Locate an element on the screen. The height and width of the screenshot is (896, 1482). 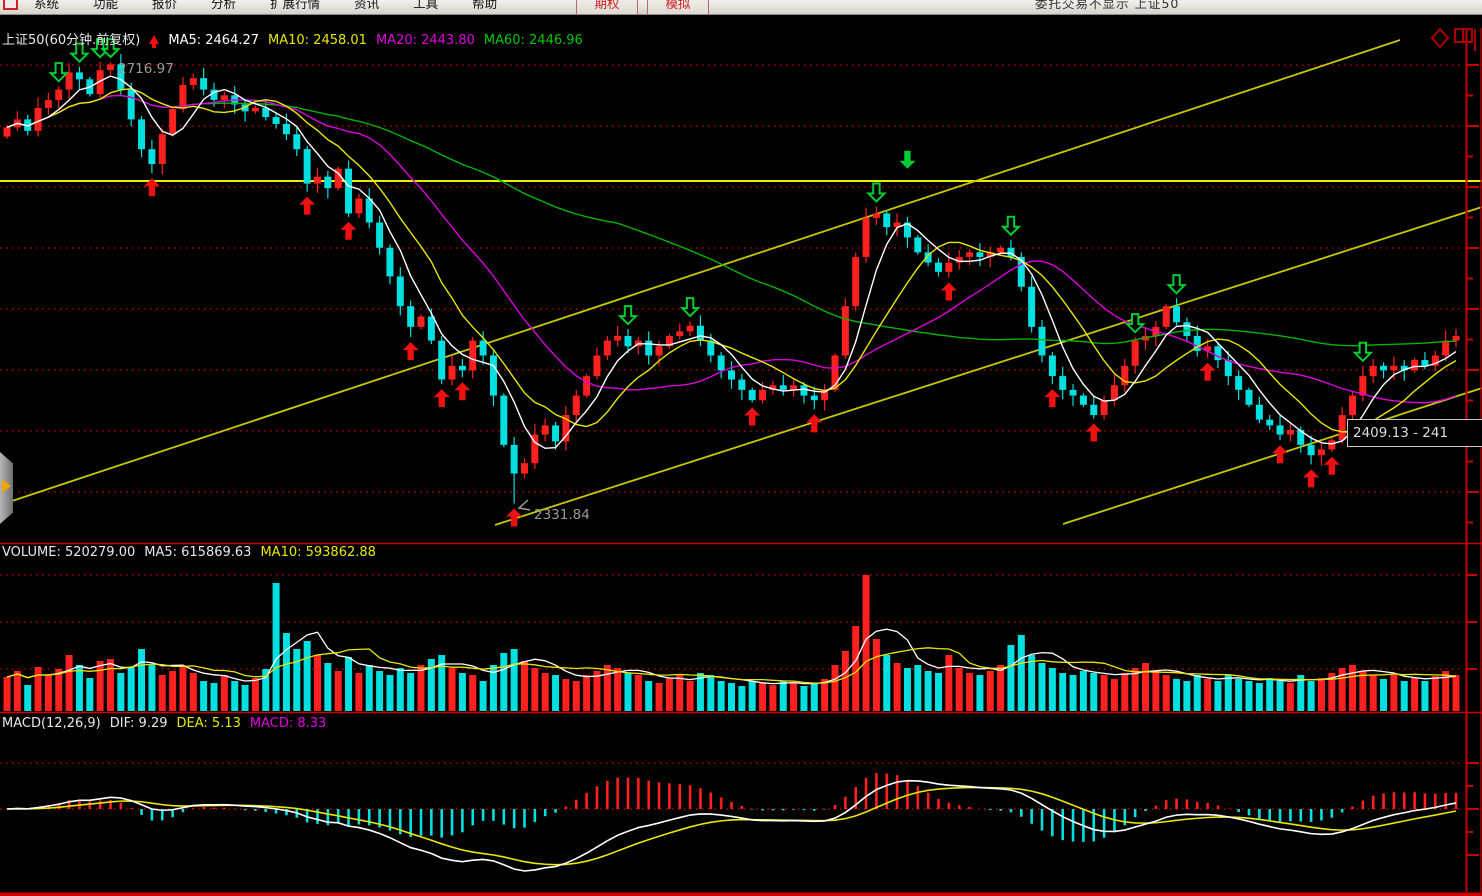
menu-bar: 系统 功能 报价 分析 扩展行情 资讯 工具 帮助 期权 模拟 委托交易不显示 上证50 is located at coordinates (741, 7).